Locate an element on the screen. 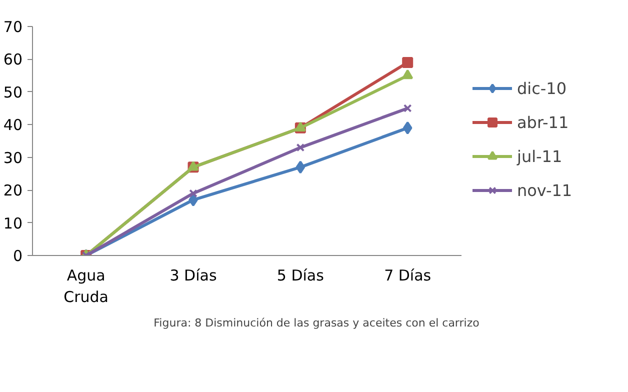  x-tick-label: Agua Cruda is located at coordinates (86, 286).